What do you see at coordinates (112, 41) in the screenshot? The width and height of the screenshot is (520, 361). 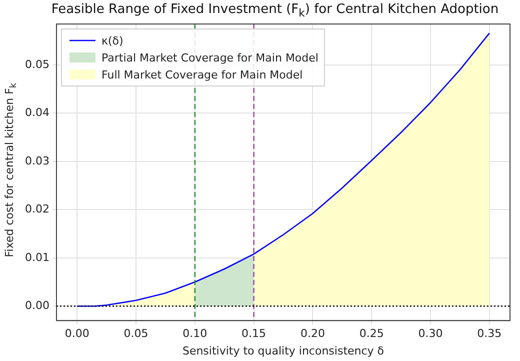 I see `legend-label: κ(δ)` at bounding box center [112, 41].